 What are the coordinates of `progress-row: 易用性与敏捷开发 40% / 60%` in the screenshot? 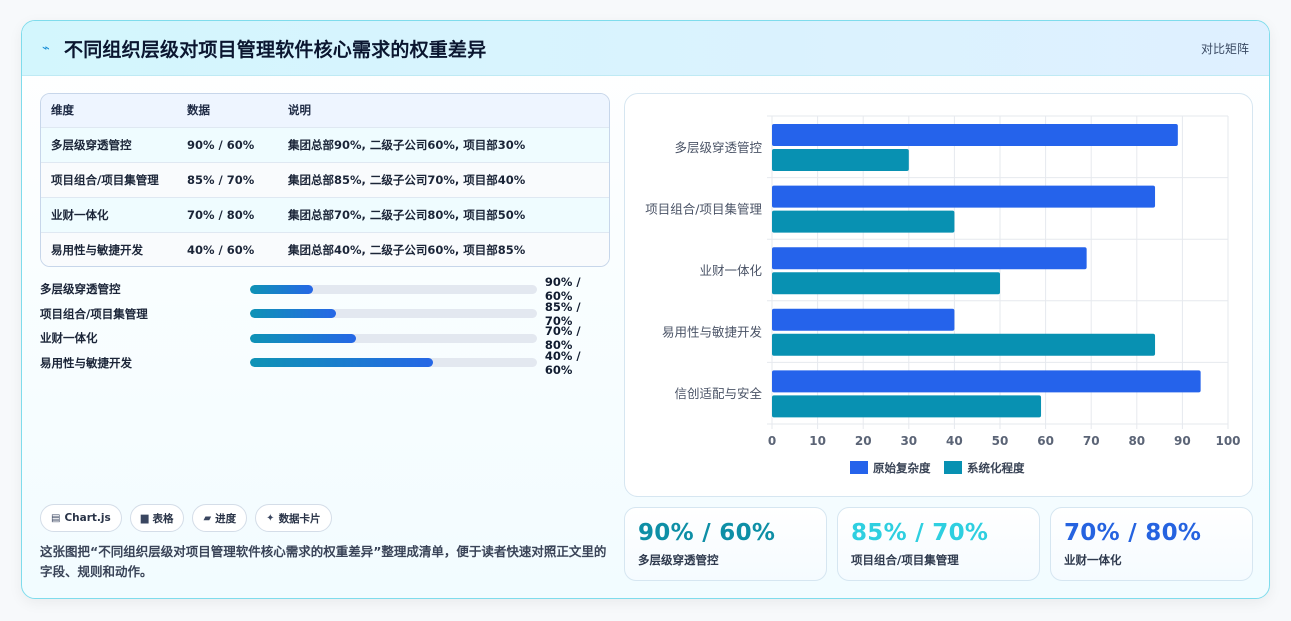 It's located at (326, 362).